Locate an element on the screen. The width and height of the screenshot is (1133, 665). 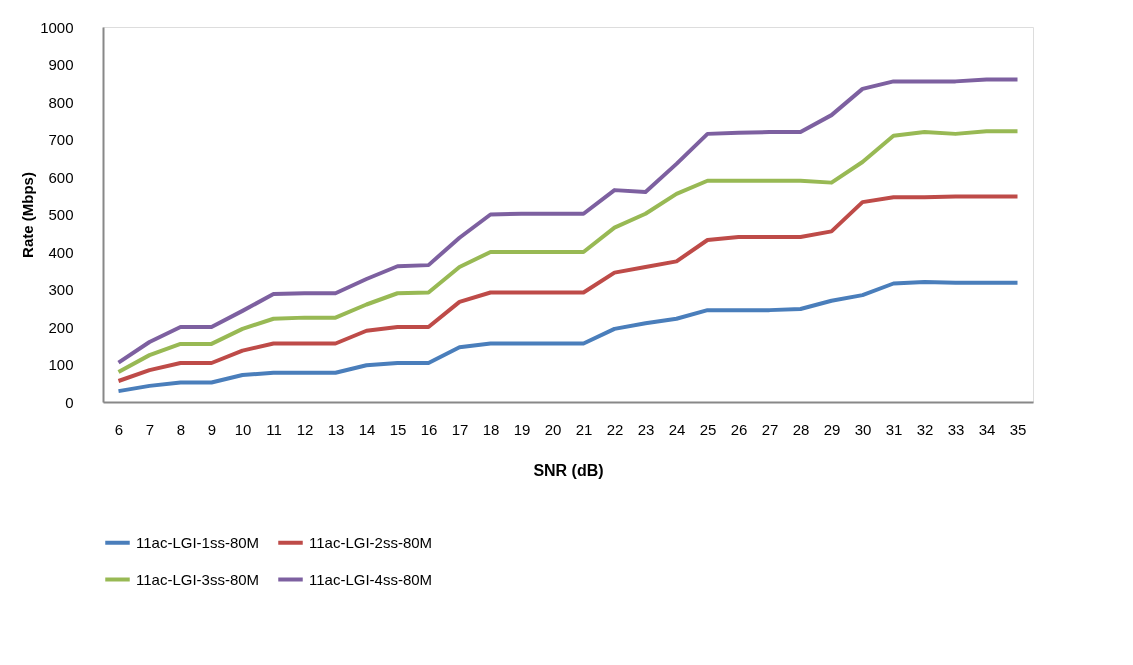
y-tick-label: 200 is located at coordinates (61, 327).